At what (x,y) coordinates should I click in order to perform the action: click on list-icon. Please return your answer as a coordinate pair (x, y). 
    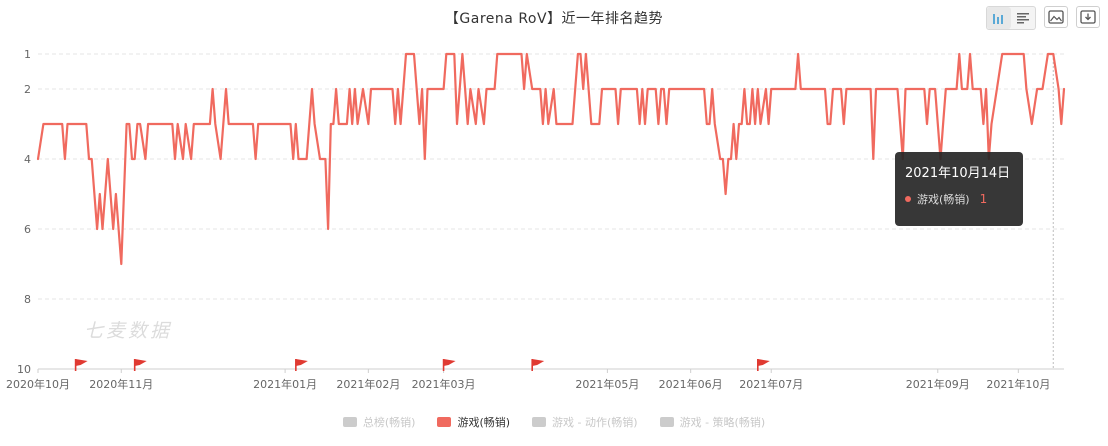
    Looking at the image, I should click on (1023, 18).